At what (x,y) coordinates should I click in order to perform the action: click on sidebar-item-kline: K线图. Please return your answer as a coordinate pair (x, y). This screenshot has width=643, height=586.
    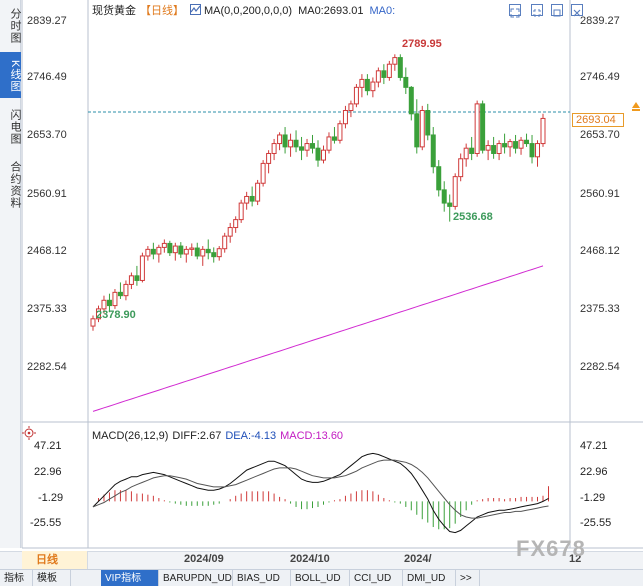
    Looking at the image, I should click on (10, 75).